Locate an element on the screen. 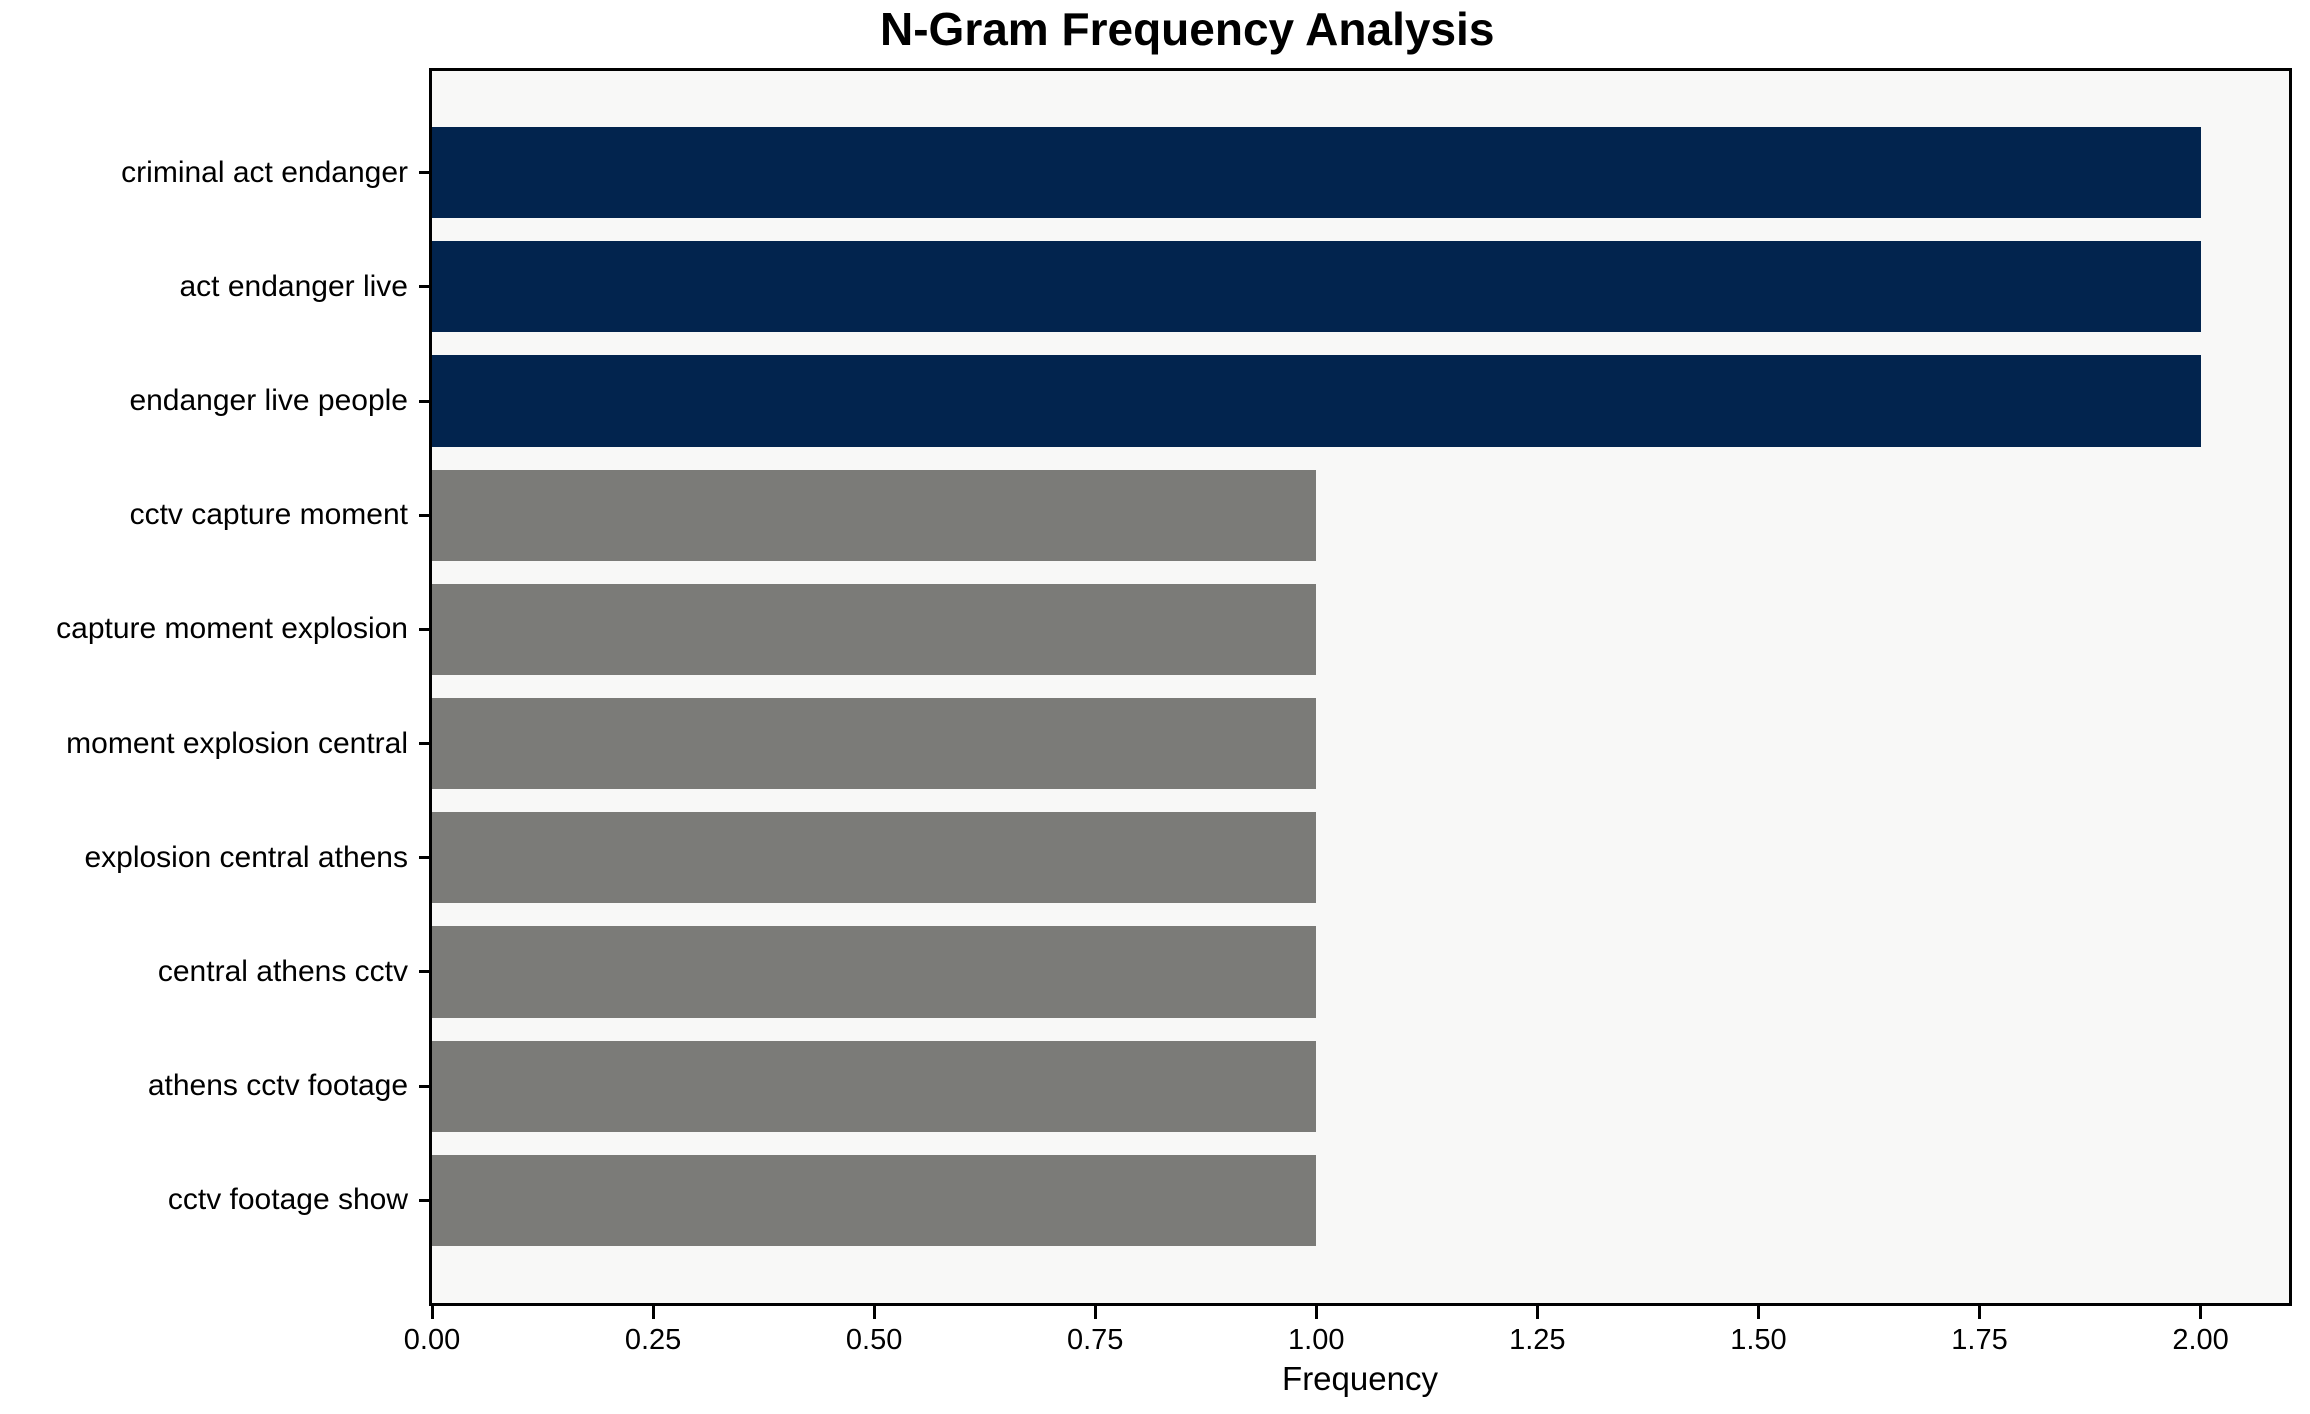 The image size is (2310, 1414). y-axis-label-row: central athens cctv is located at coordinates (216, 971).